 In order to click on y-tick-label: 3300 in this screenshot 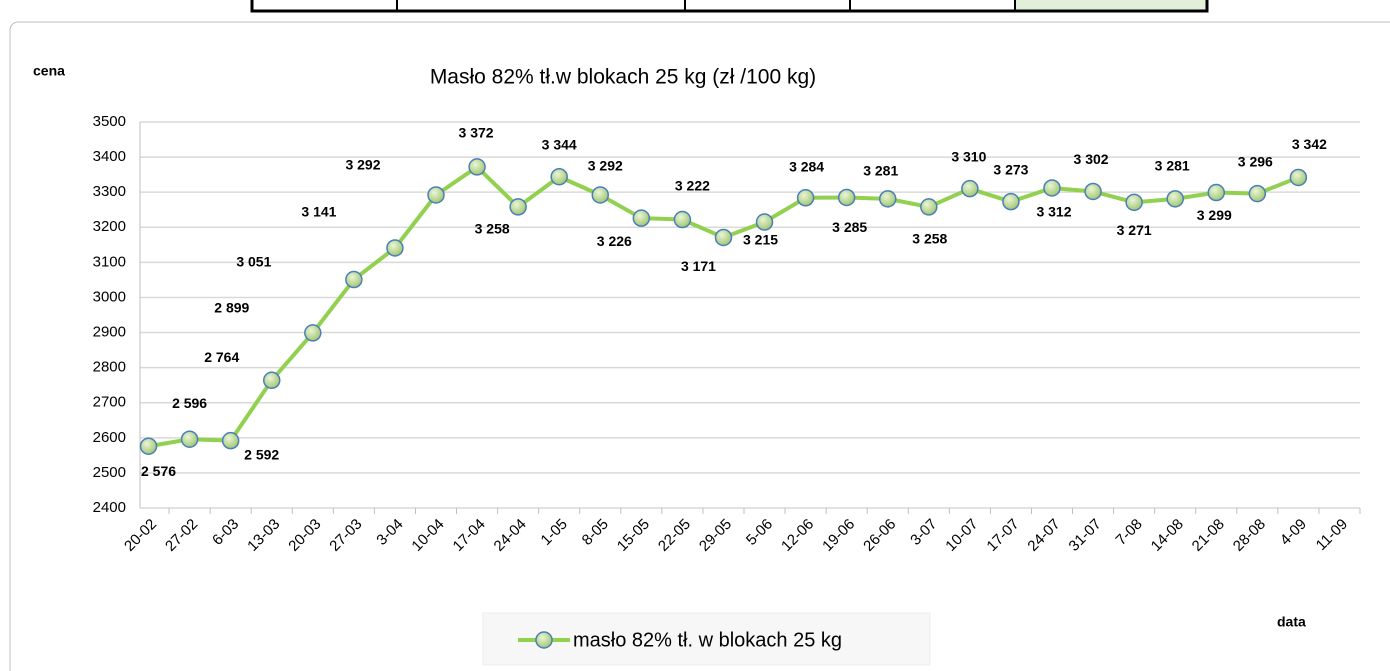, I will do `click(109, 191)`.